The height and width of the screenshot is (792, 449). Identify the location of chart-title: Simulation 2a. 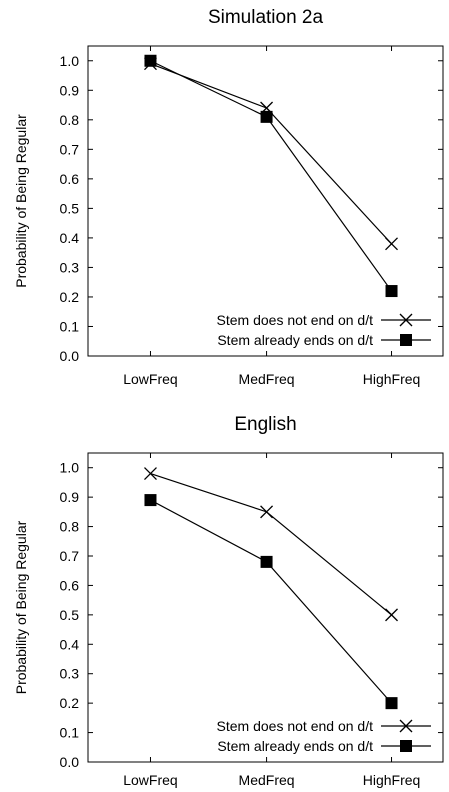
(266, 17).